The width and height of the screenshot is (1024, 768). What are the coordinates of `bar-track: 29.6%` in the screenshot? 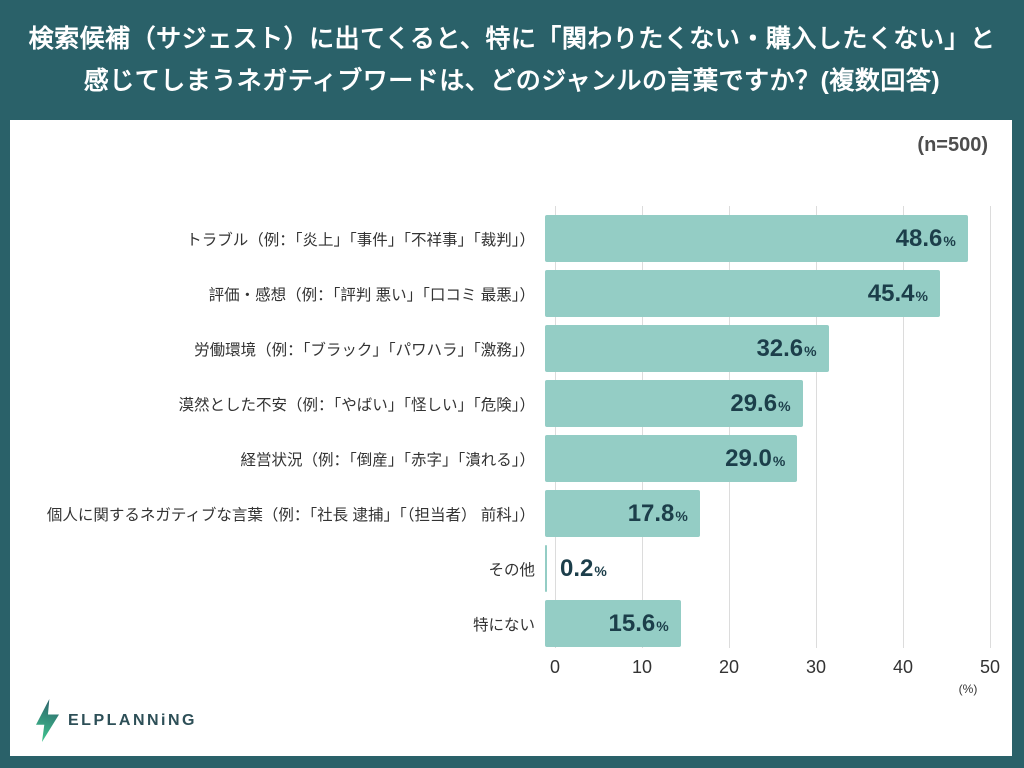 It's located at (778, 403).